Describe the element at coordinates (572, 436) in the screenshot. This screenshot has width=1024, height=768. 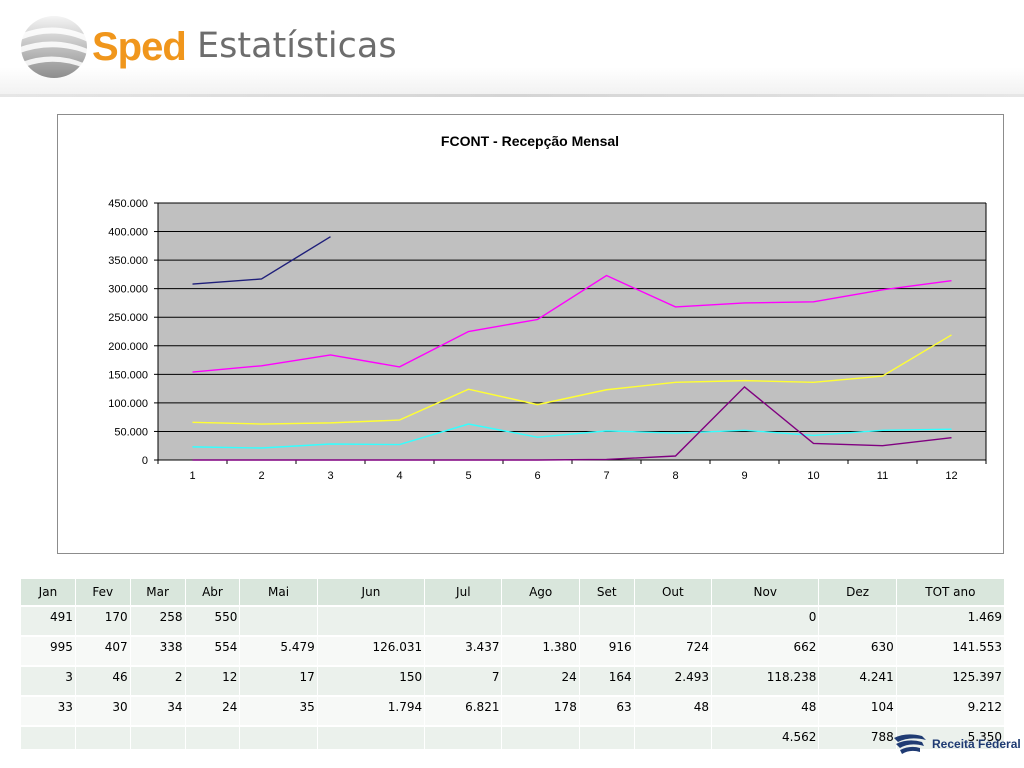
I see `series-line-efd-2010` at that location.